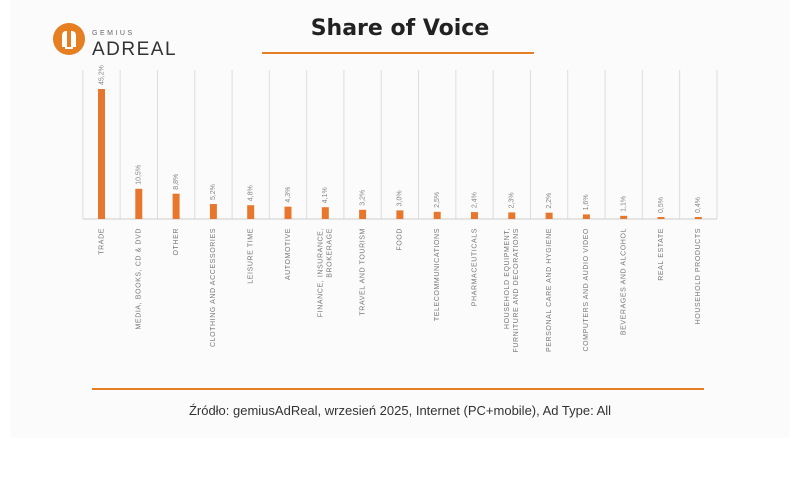  I want to click on category-tick-line: TELECOMMUNICATIONS, so click(437, 274).